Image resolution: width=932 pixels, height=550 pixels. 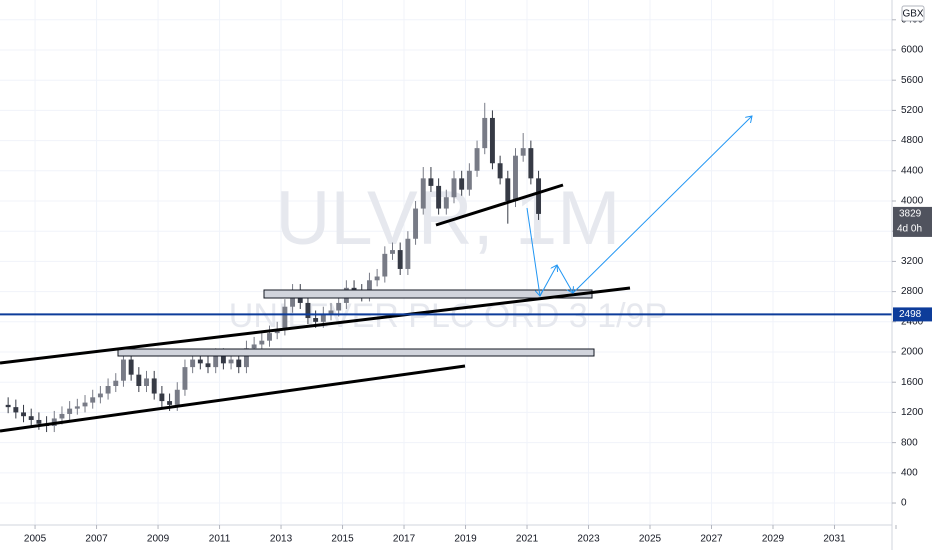 I want to click on x-tick-label: 2005, so click(x=35, y=539).